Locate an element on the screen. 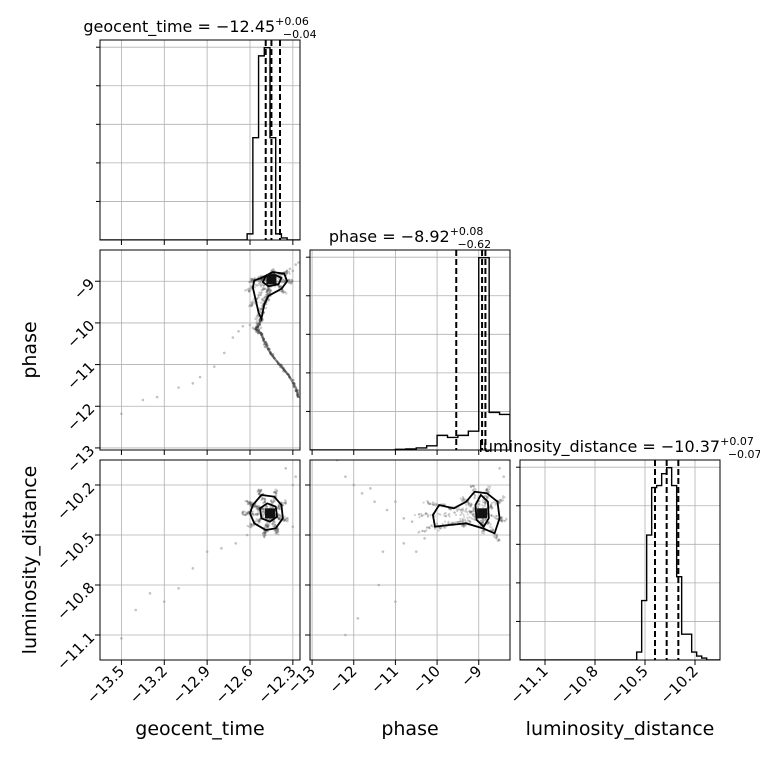 This screenshot has width=760, height=760. panel-title: geocent_time = −12.45+0.06 −0.04 is located at coordinates (199, 28).